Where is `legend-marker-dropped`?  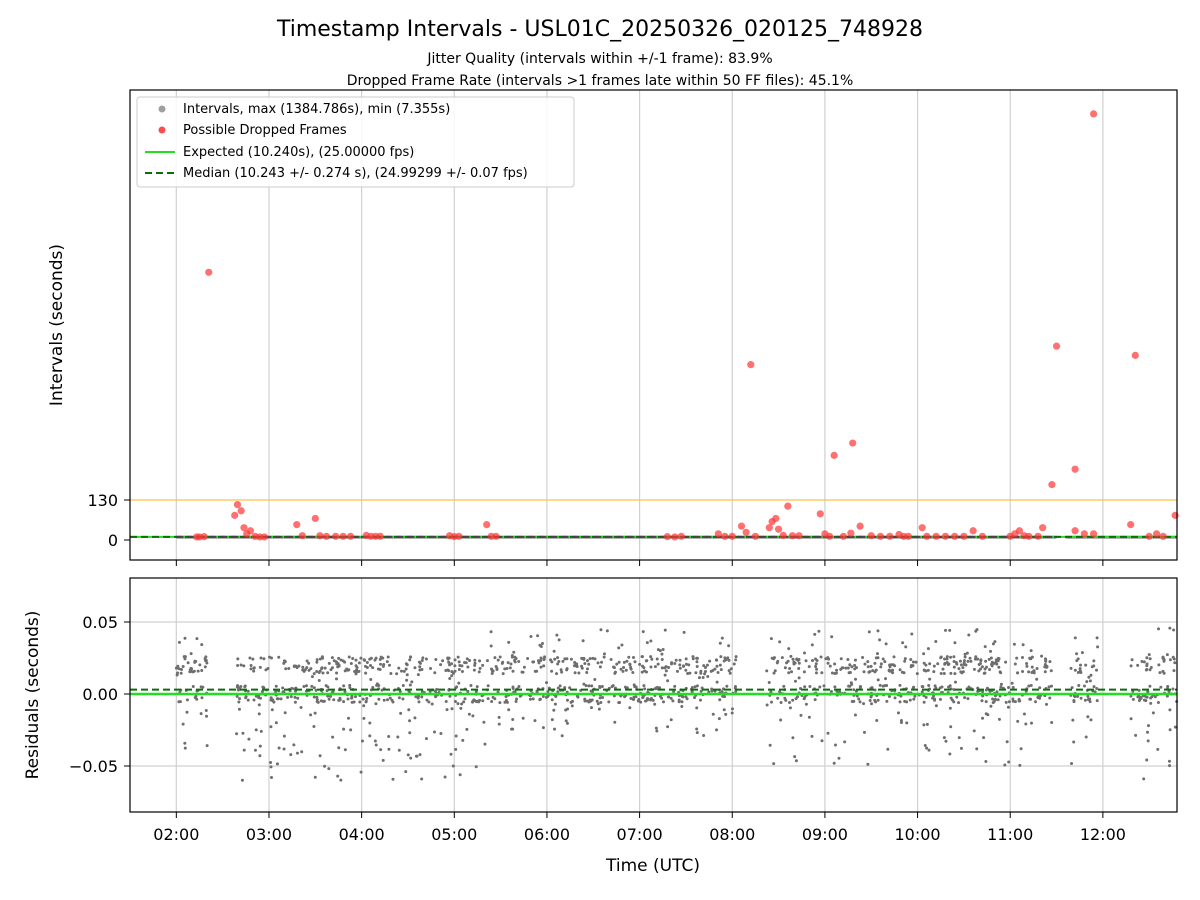
legend-marker-dropped is located at coordinates (162, 130).